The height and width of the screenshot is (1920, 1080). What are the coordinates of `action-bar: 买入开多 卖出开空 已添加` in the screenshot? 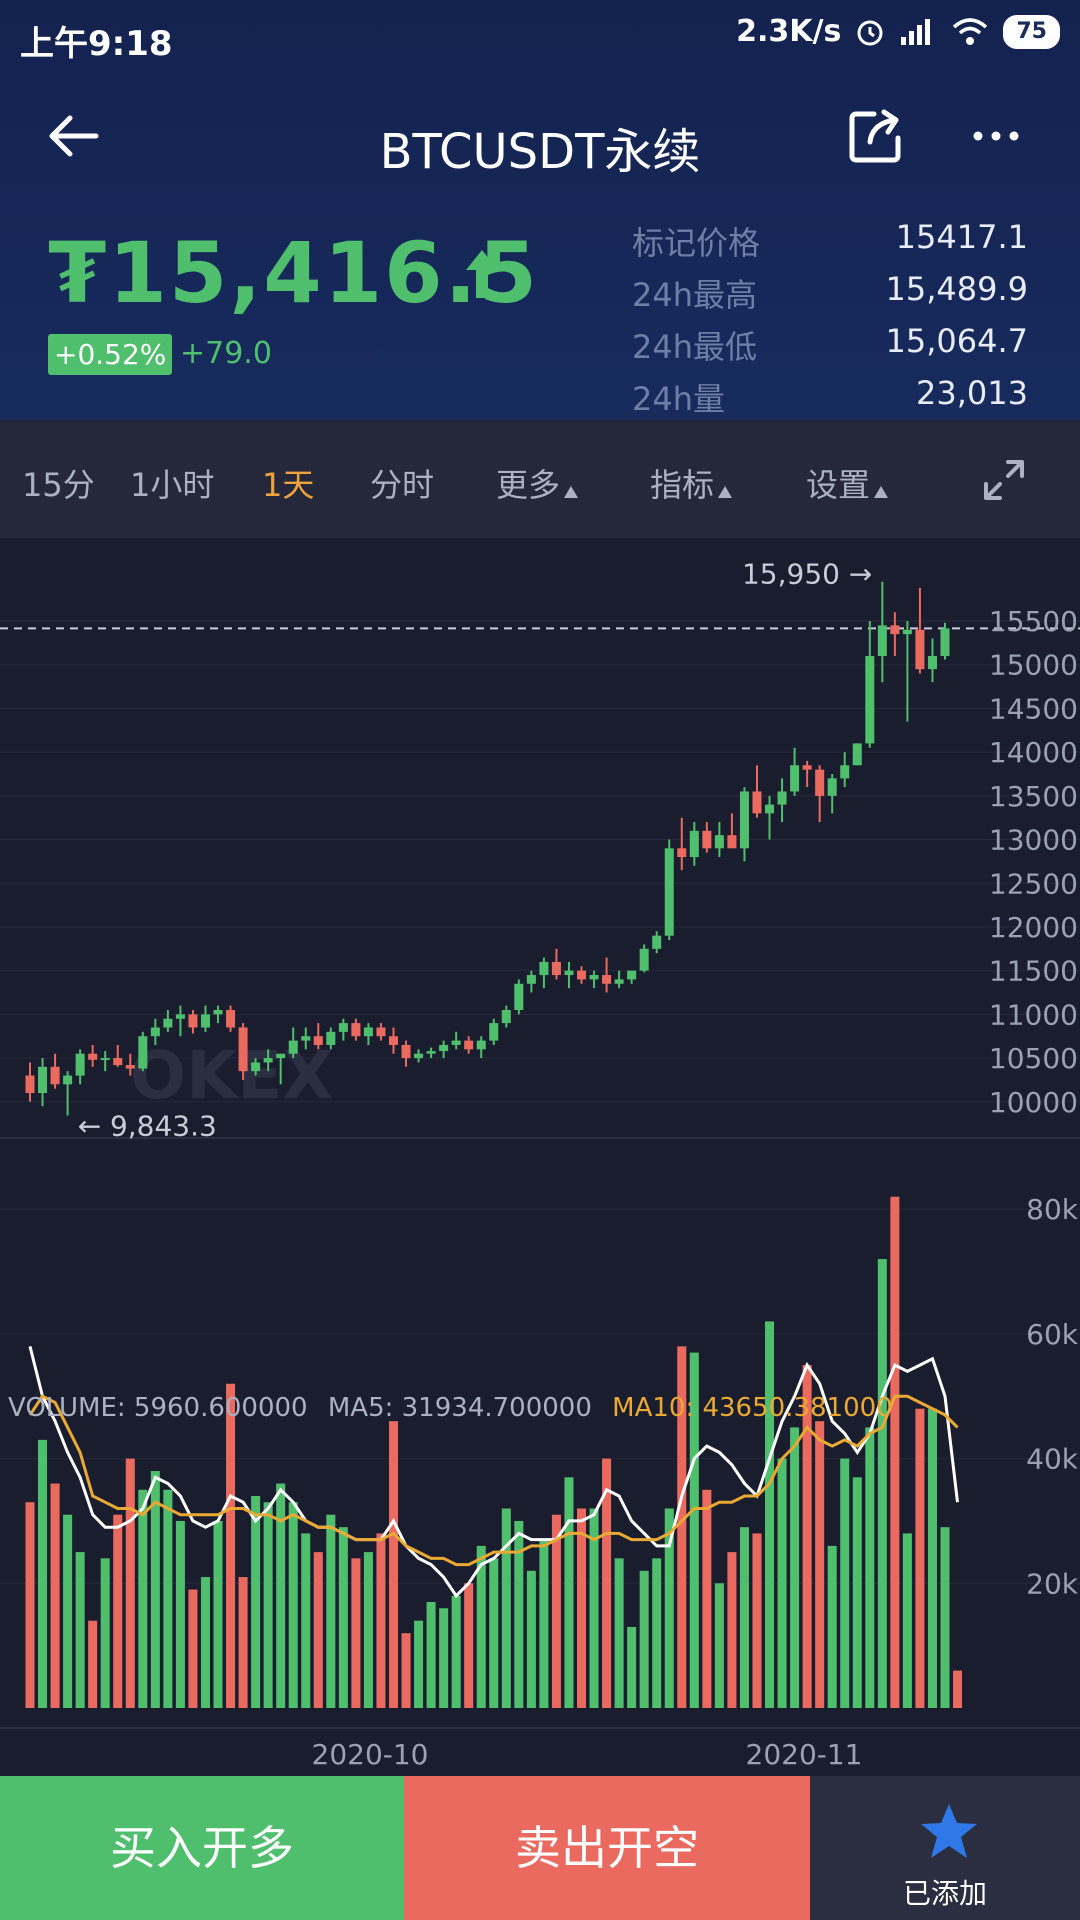 It's located at (540, 1848).